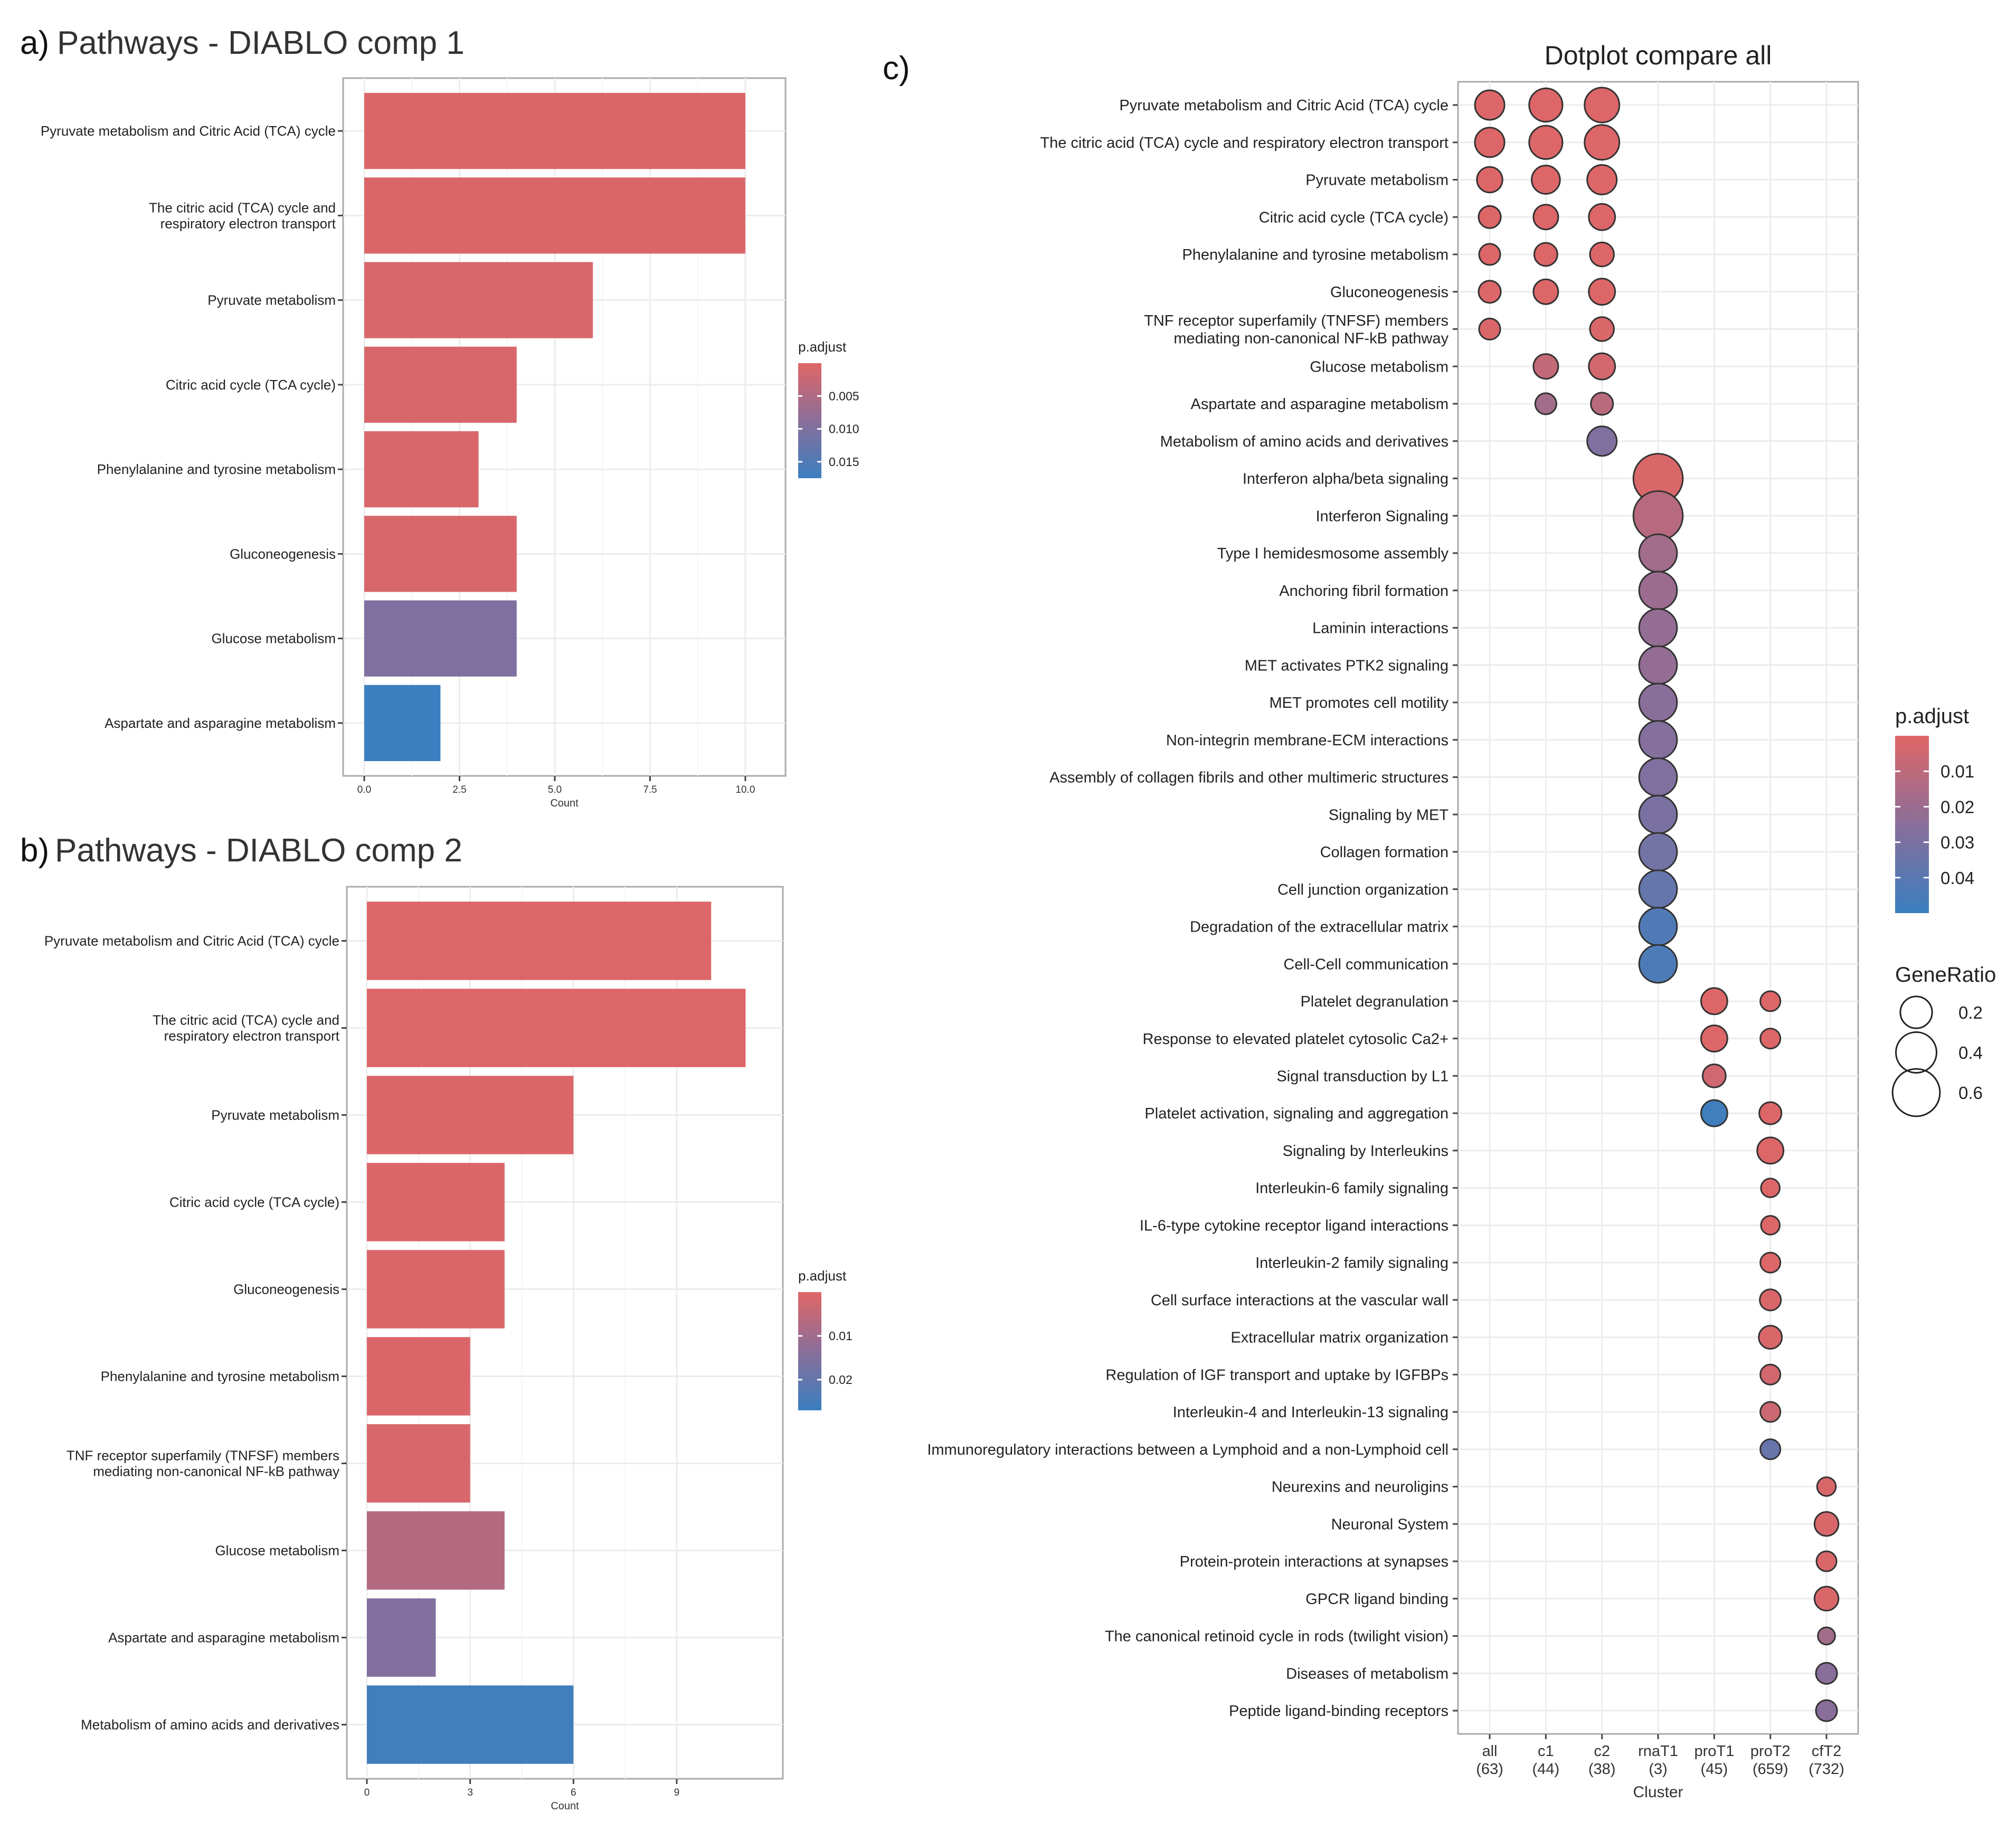  Describe the element at coordinates (1389, 815) in the screenshot. I see `y-tick-label: Signaling by MET` at that location.